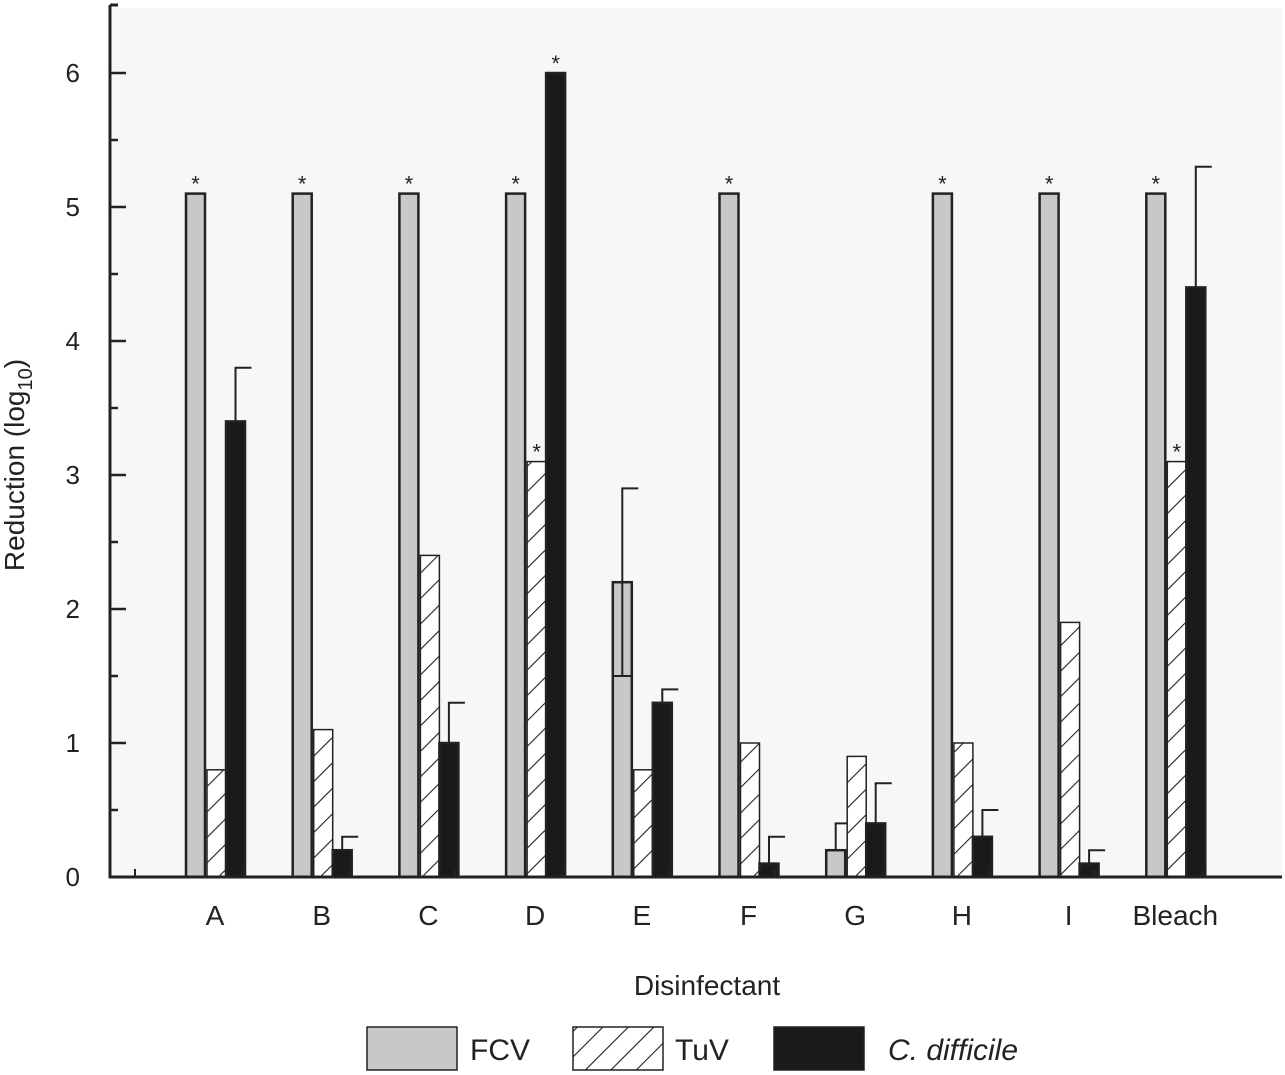 The image size is (1285, 1075). I want to click on legend-label-tuv: TuV, so click(702, 1050).